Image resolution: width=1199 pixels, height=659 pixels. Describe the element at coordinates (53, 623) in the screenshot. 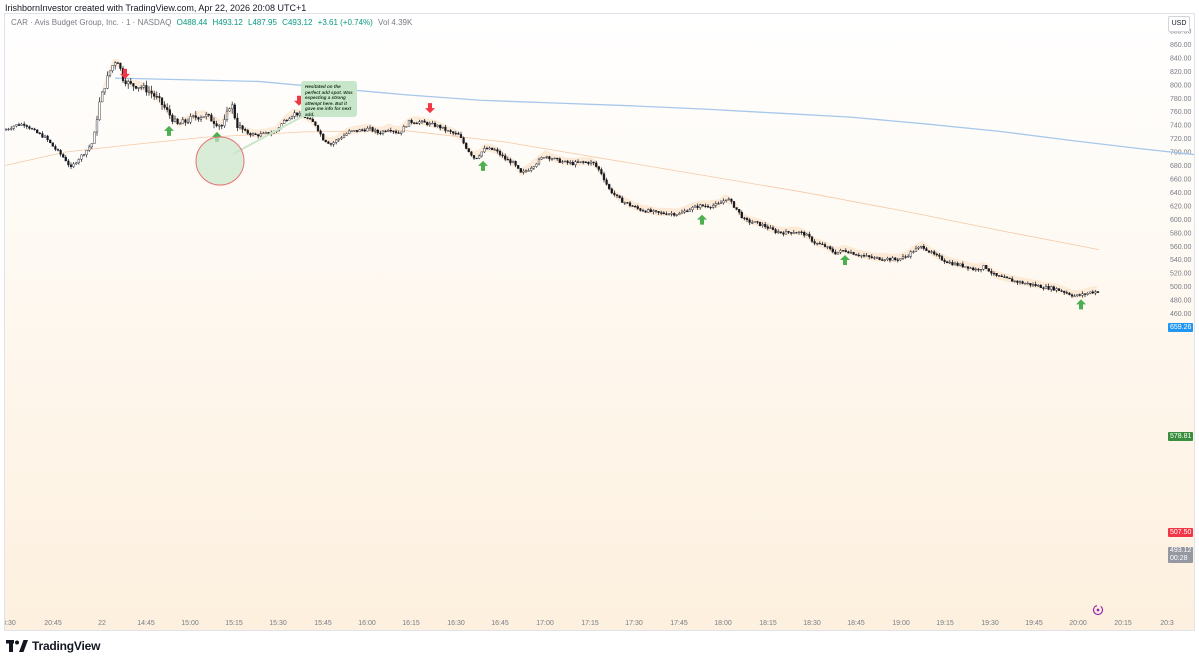

I see `time-tick-label: 20:45` at that location.